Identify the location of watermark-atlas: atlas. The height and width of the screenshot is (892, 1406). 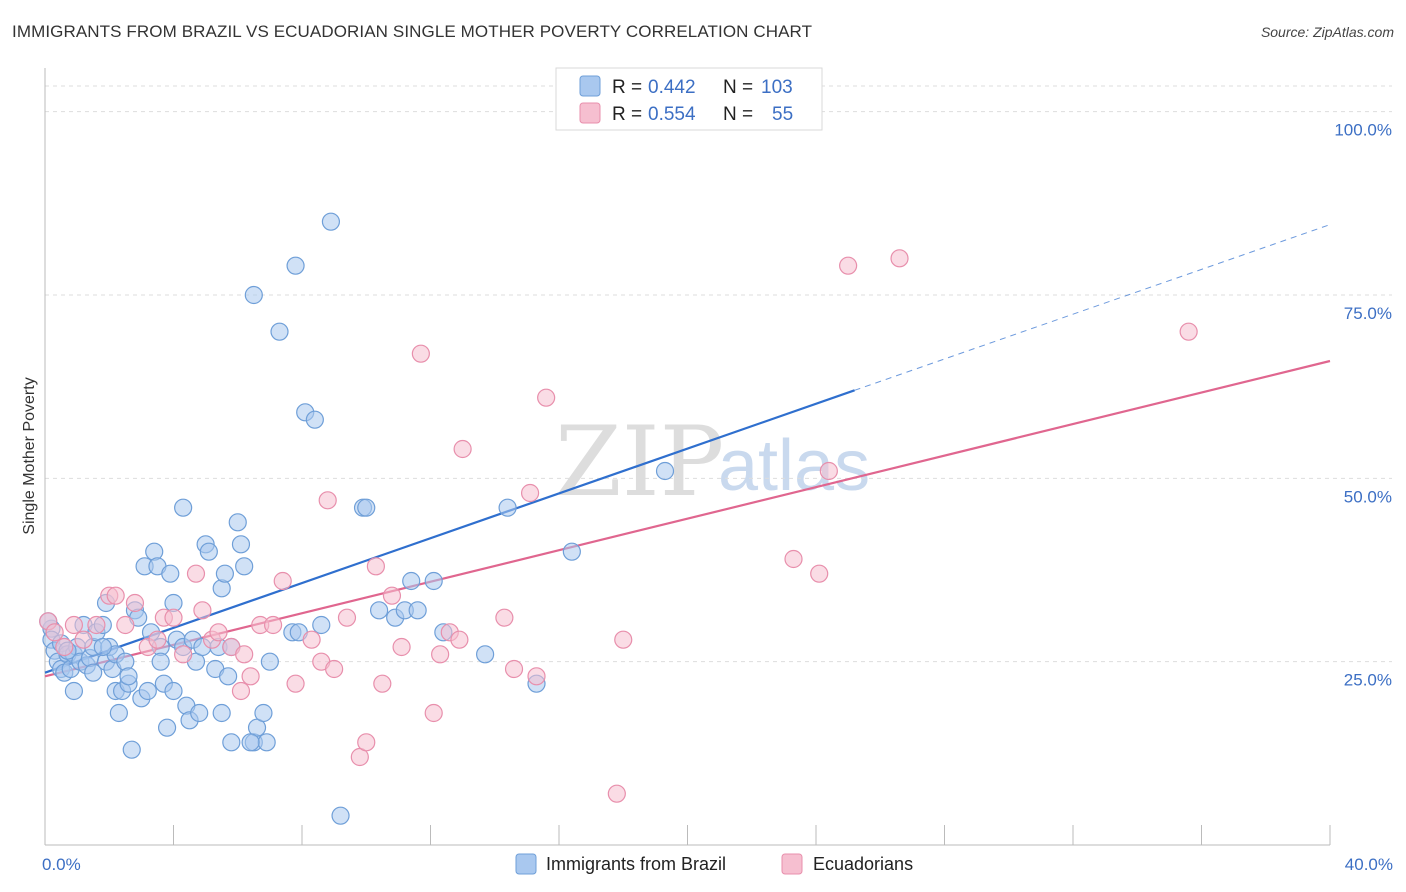
(794, 466).